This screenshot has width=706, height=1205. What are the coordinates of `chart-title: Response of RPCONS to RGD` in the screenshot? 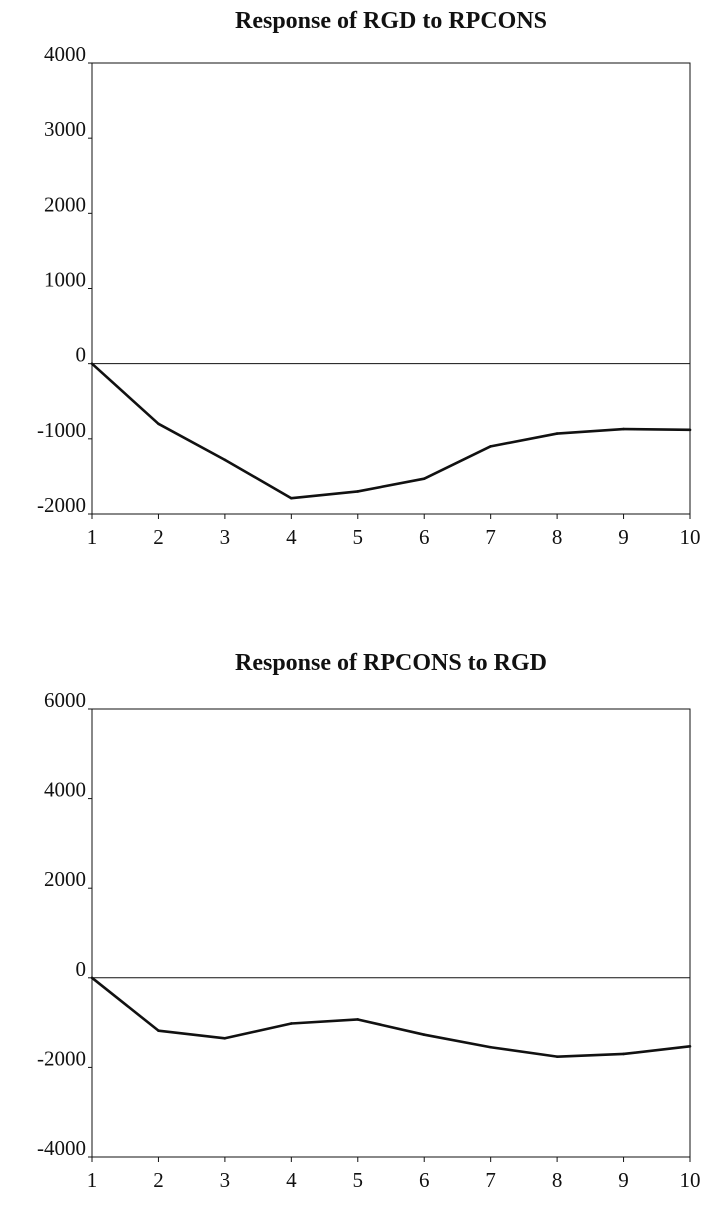 It's located at (391, 663).